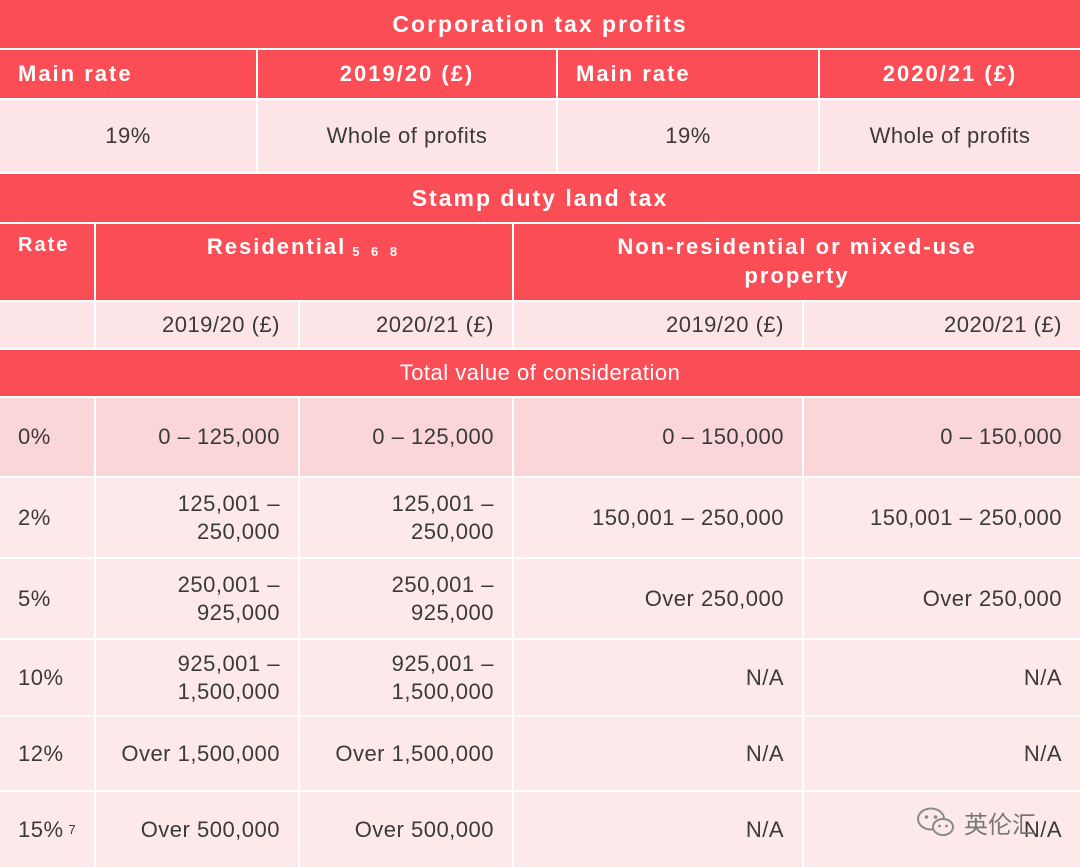  I want to click on rate-value: 15%, so click(41, 829).